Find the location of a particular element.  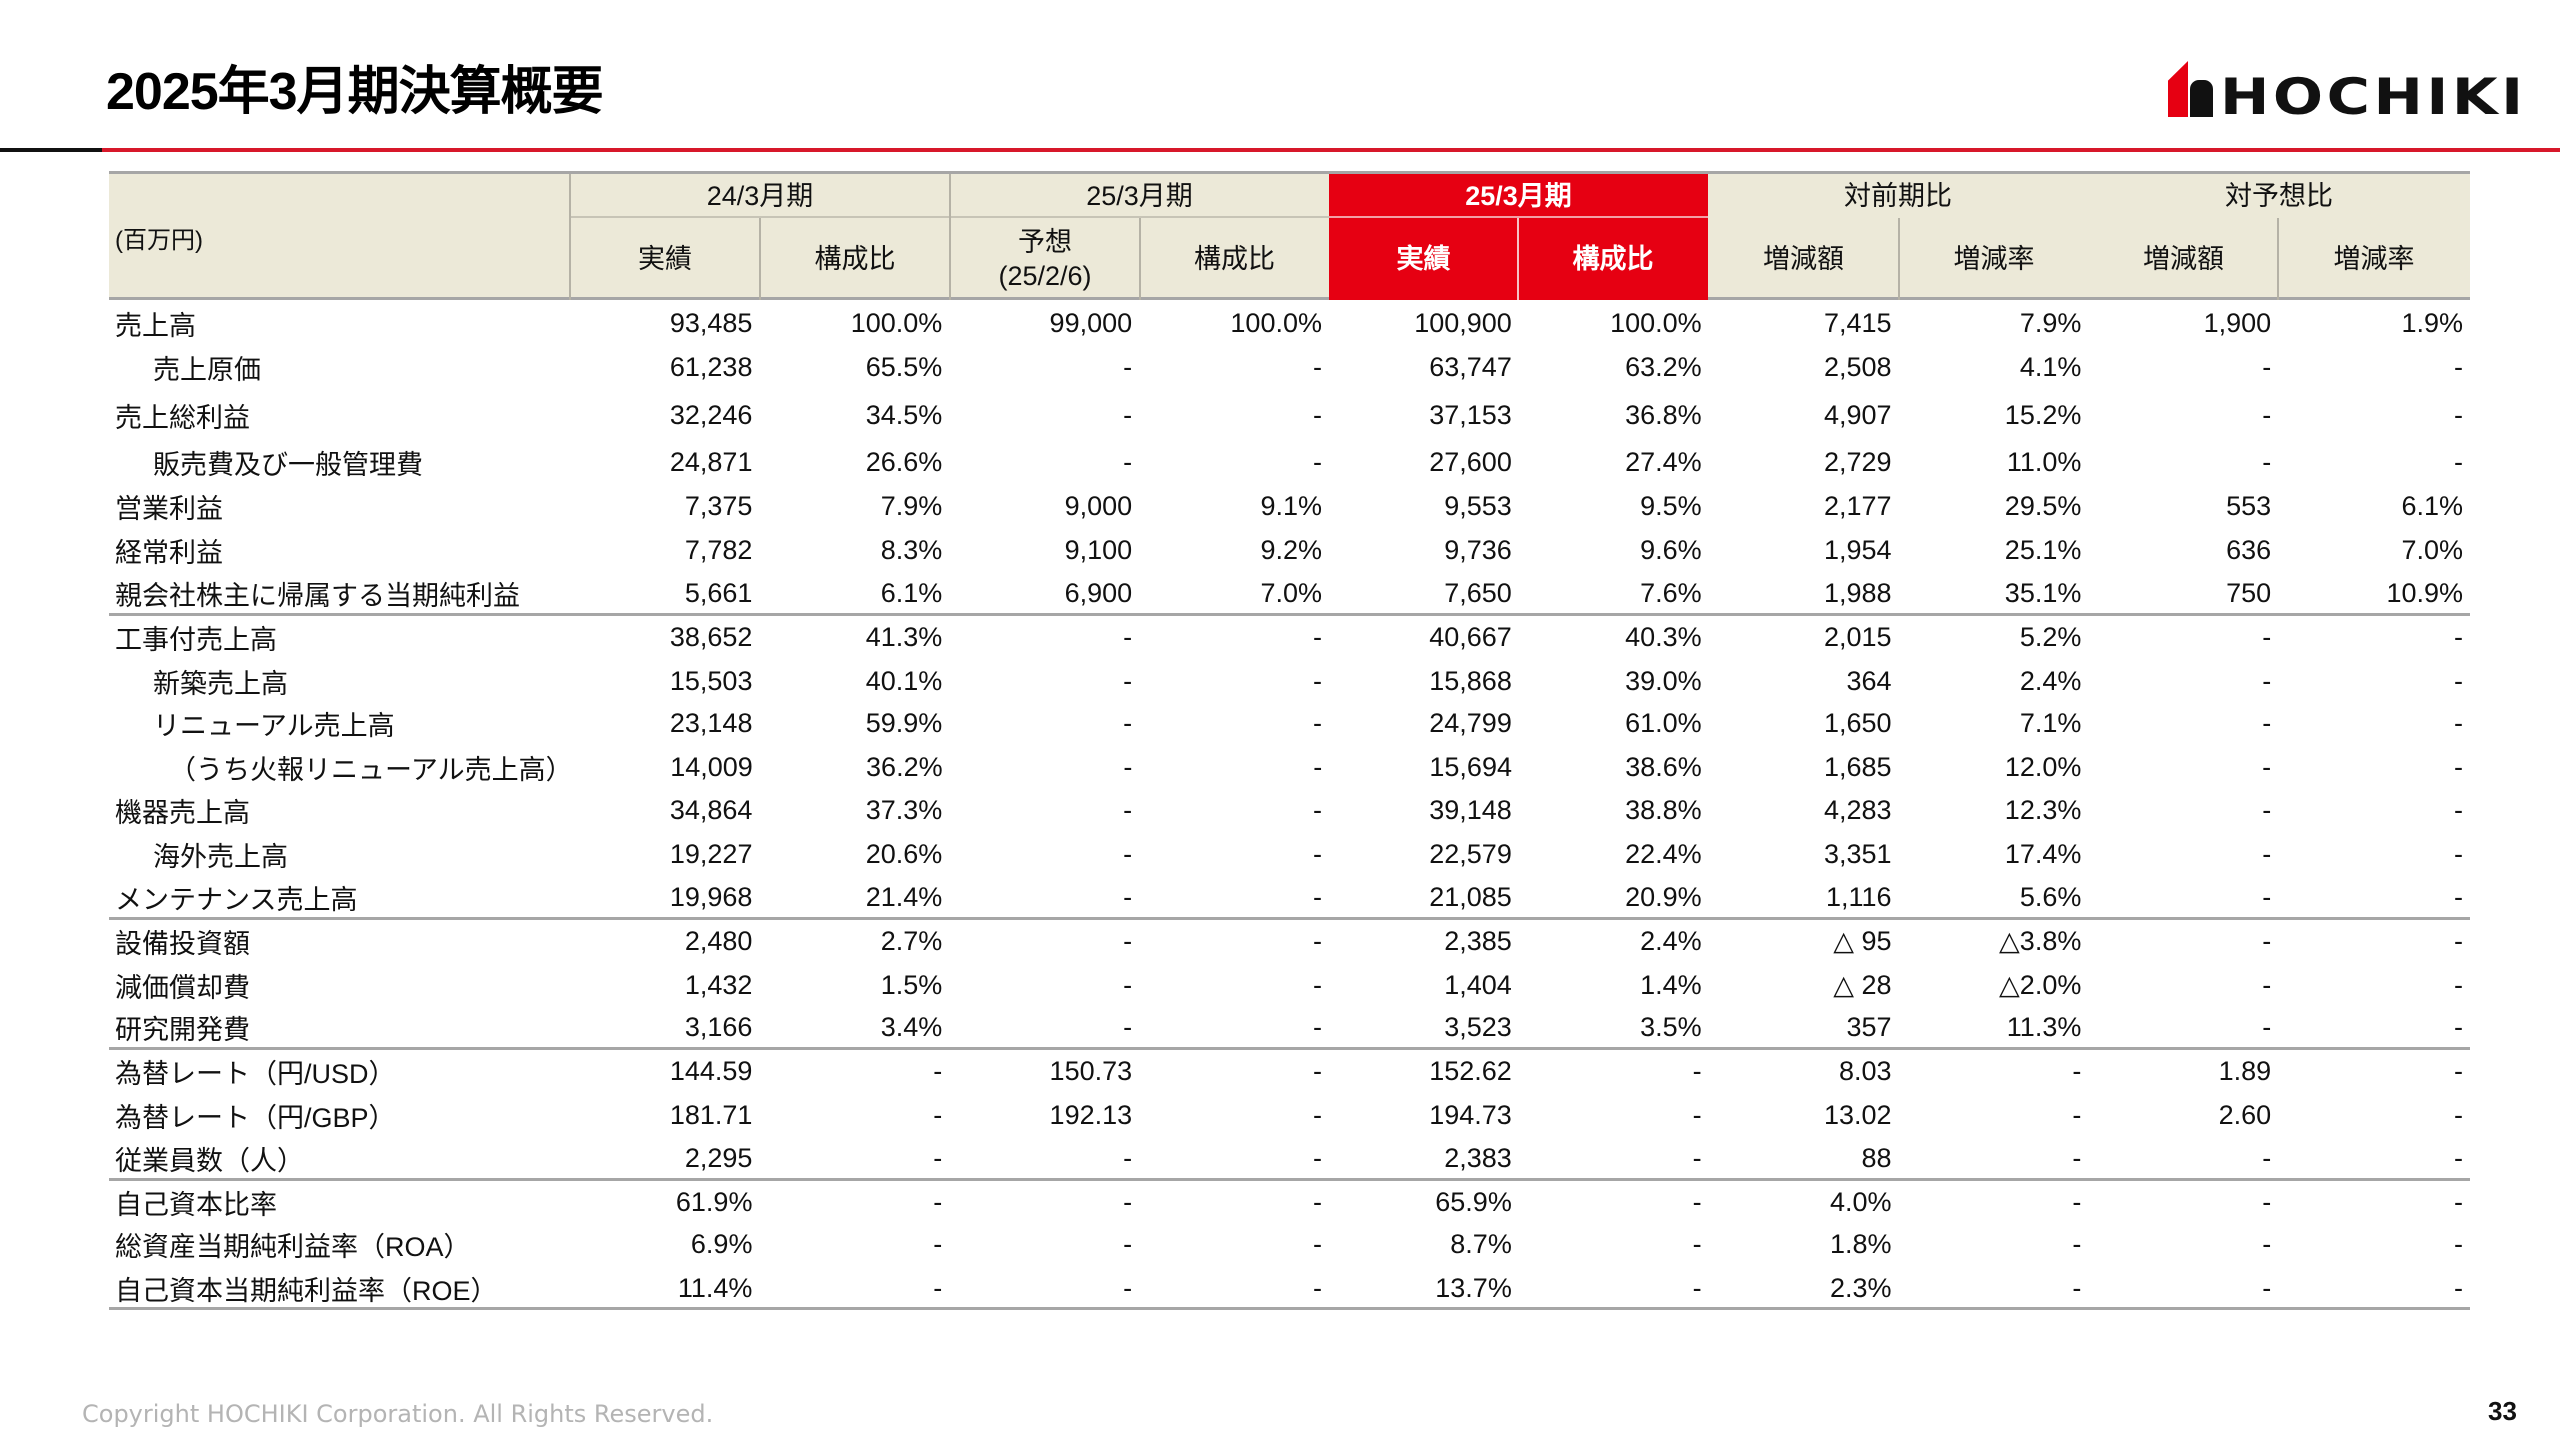

cell-fy24-ratio: 59.9% is located at coordinates (904, 722).